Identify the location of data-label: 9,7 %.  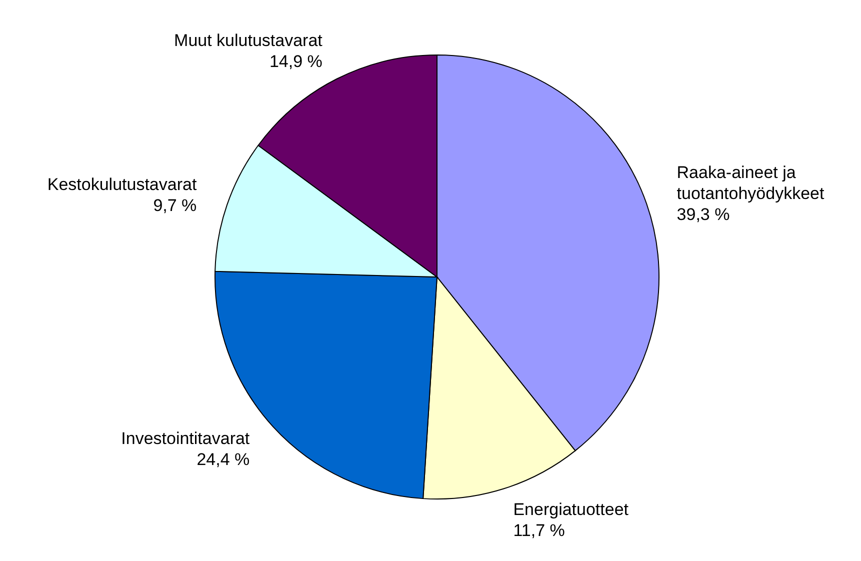
(175, 206).